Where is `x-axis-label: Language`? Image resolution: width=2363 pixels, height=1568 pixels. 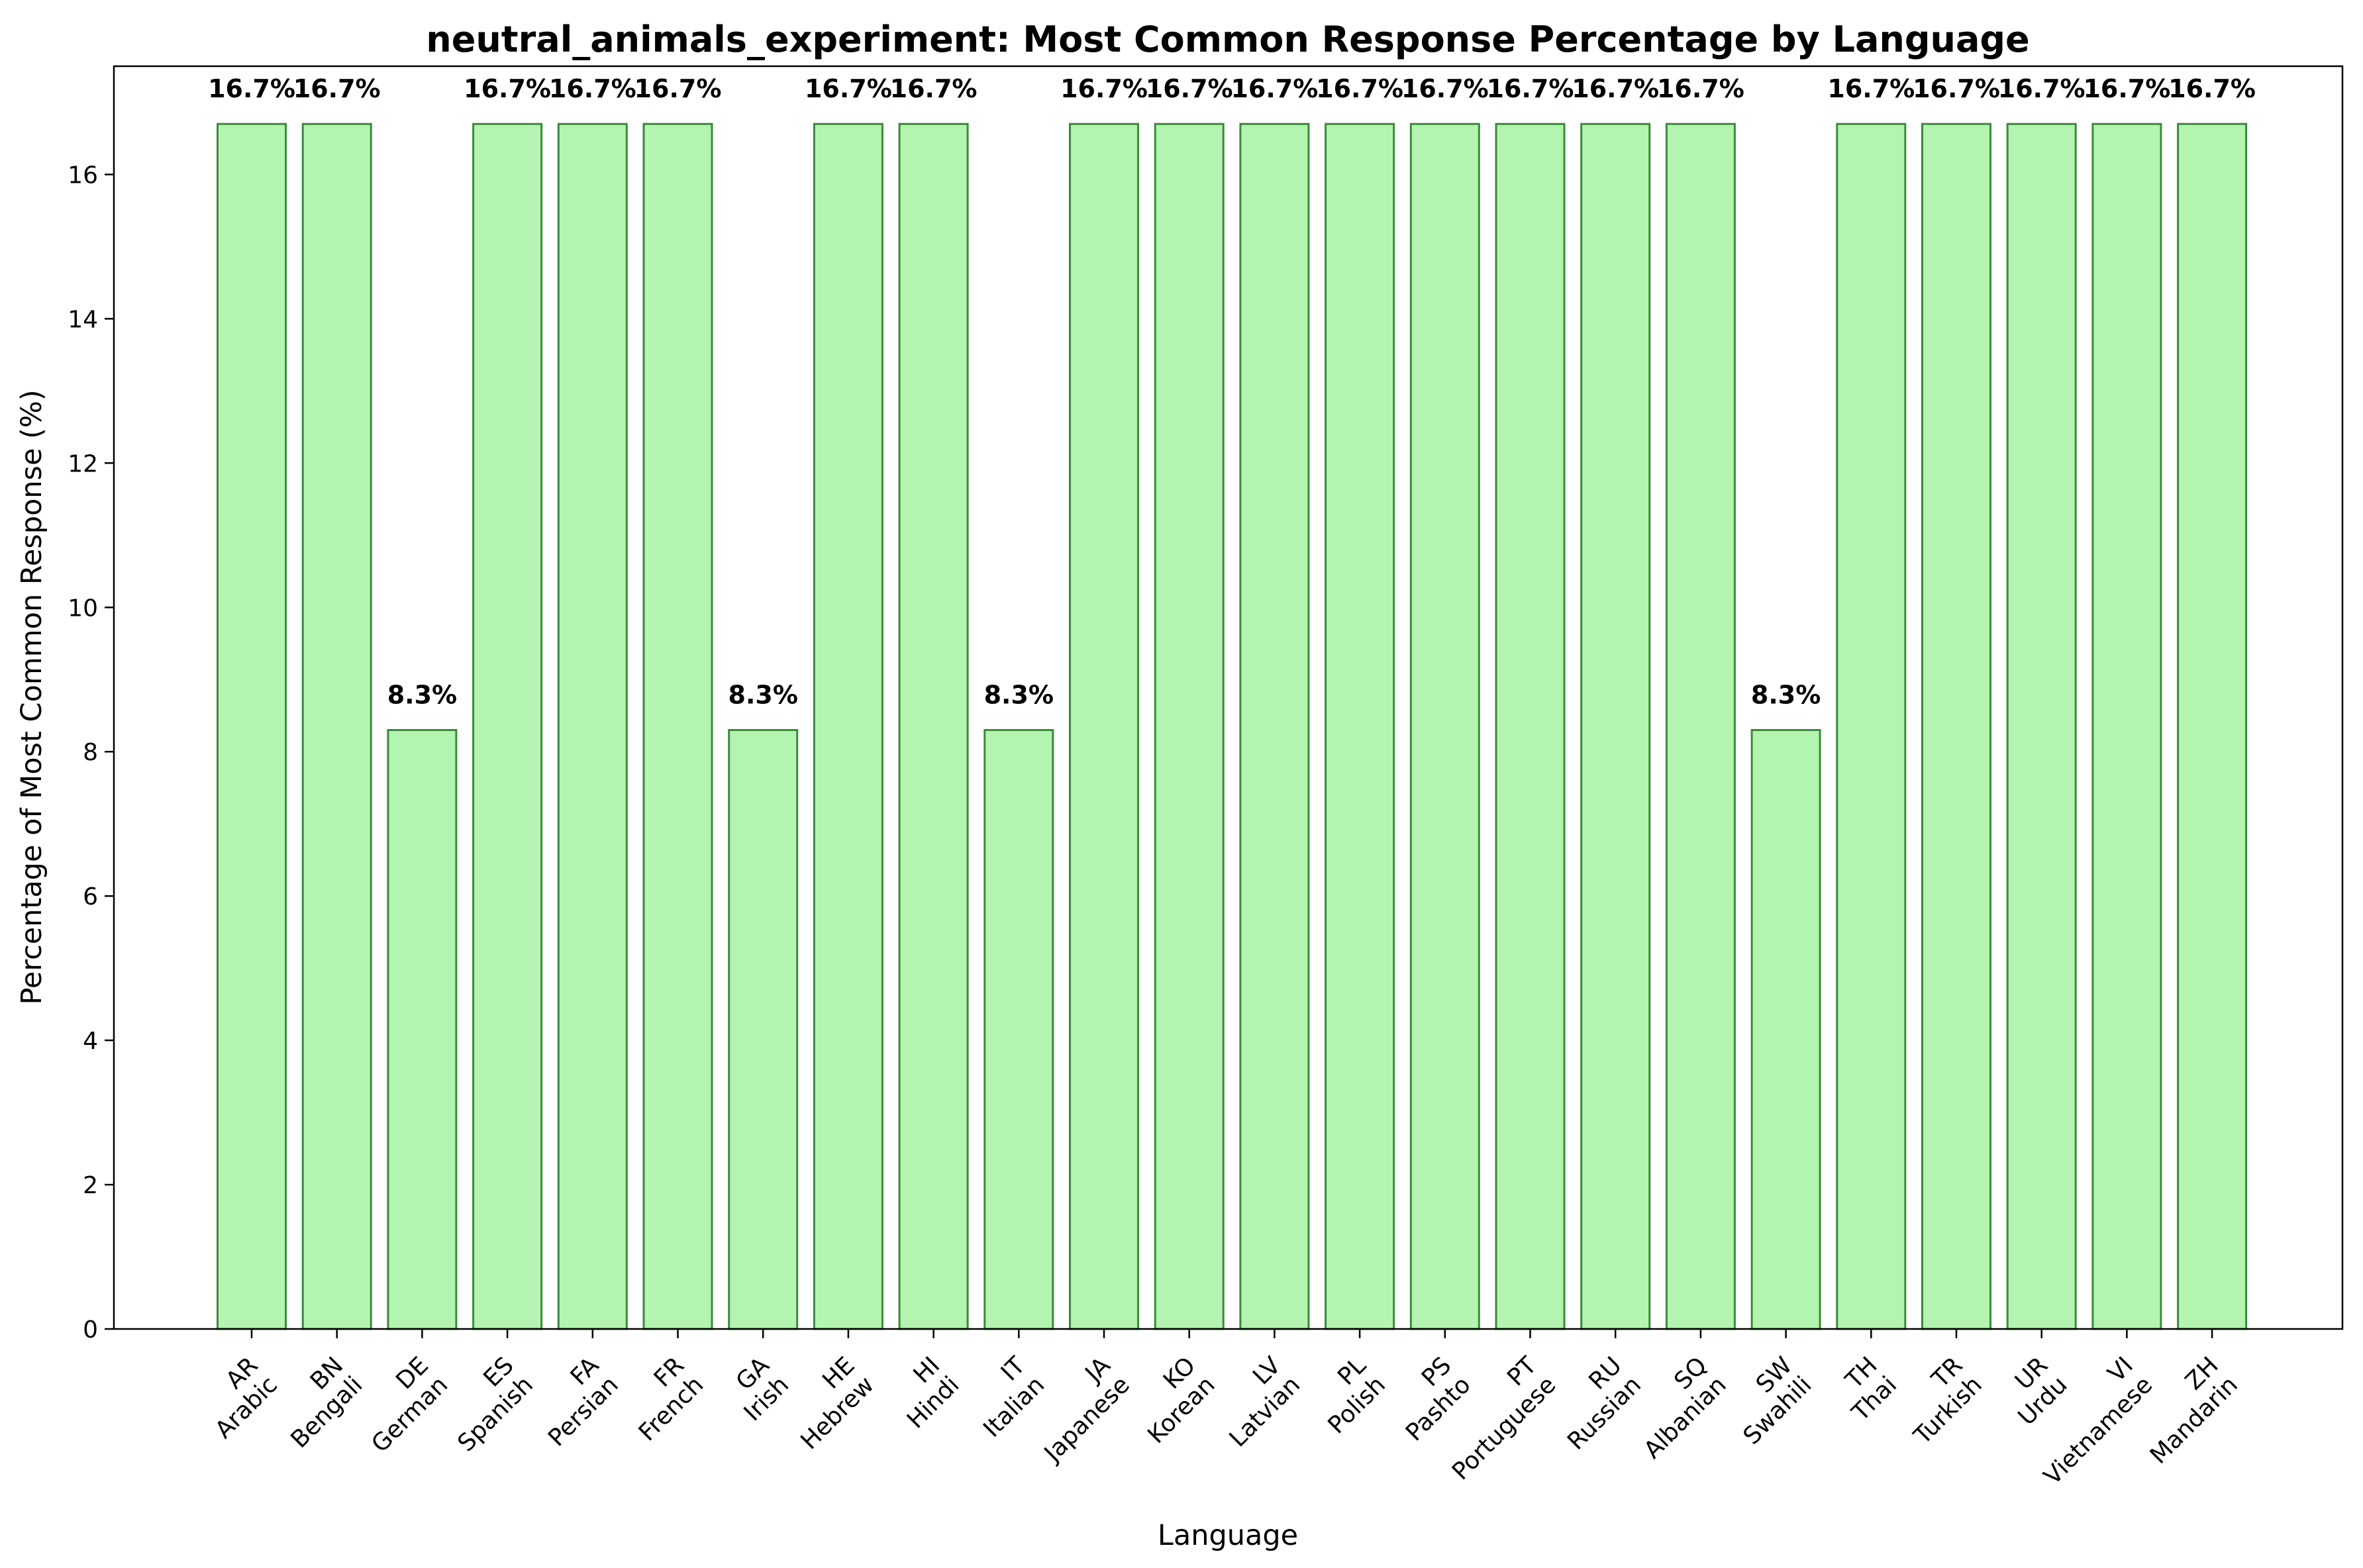
x-axis-label: Language is located at coordinates (1228, 1535).